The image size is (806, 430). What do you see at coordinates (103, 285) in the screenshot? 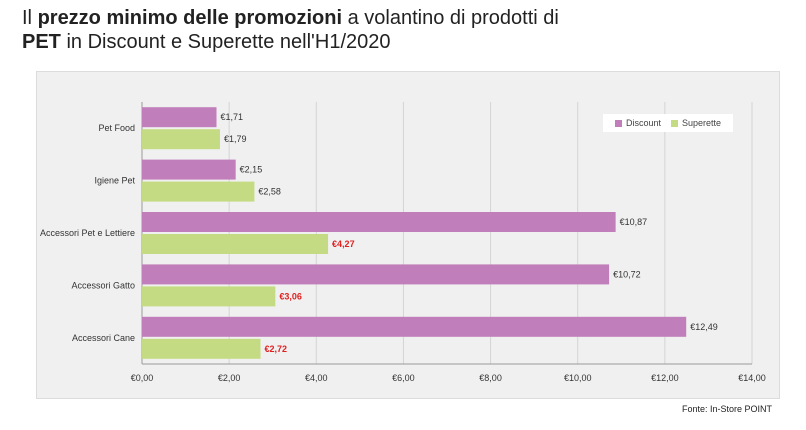
I see `category-label: Accessori Gatto` at bounding box center [103, 285].